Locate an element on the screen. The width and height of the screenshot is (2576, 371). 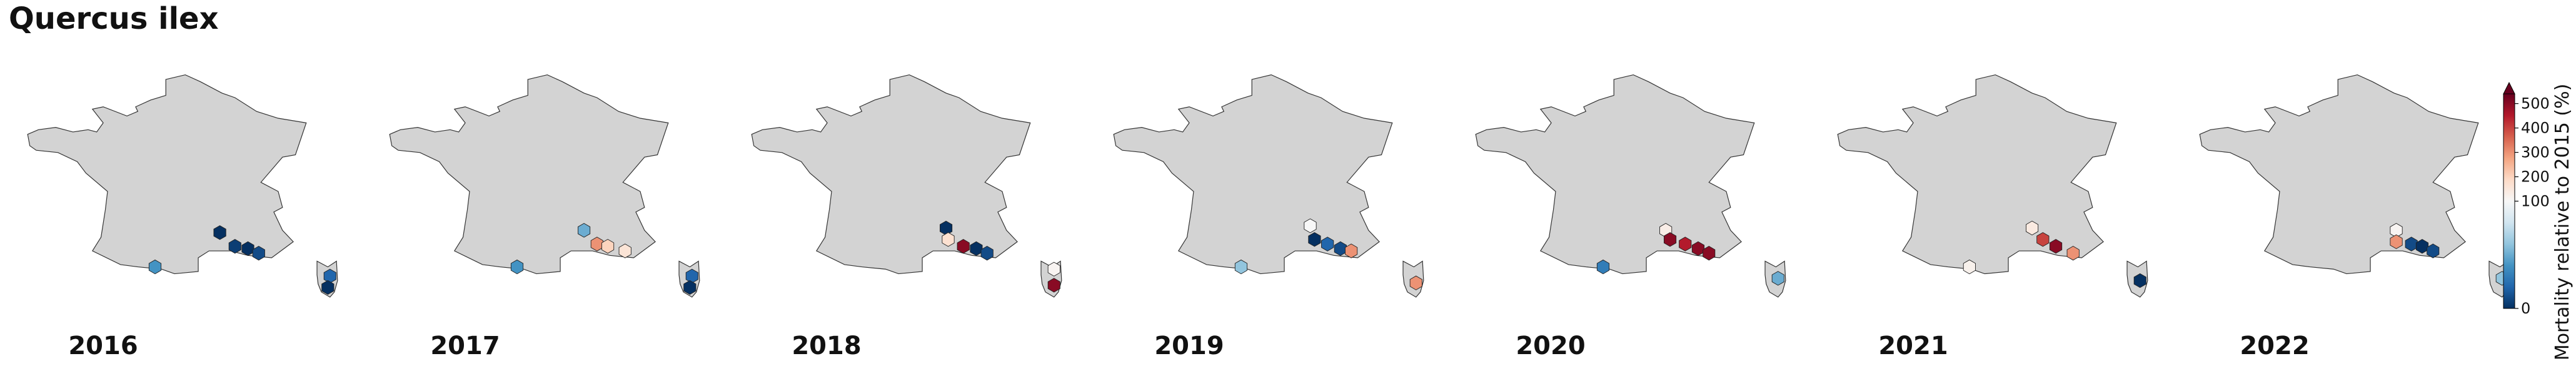
colorbar-label: Mortality relative to 2015 (%) is located at coordinates (2562, 223).